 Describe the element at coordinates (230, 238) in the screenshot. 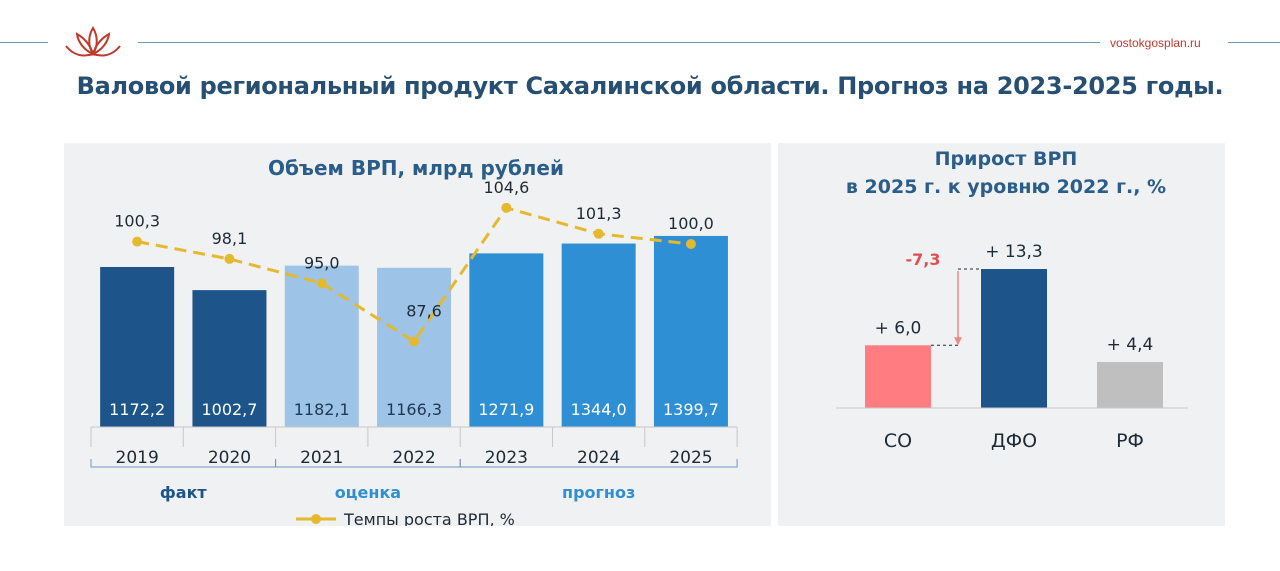

I see `growth-rate-label: 98,1` at that location.